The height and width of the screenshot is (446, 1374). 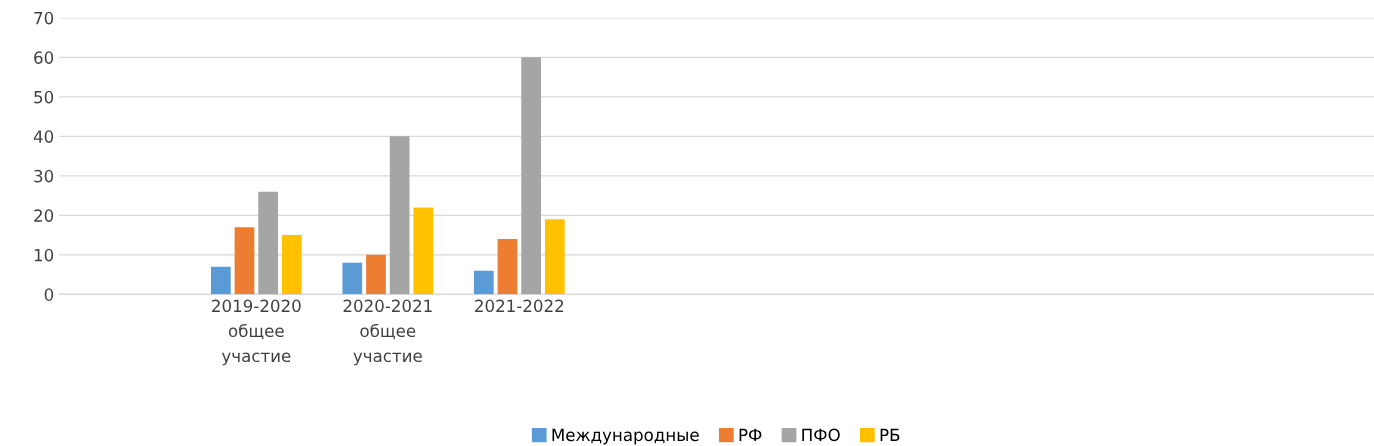 What do you see at coordinates (519, 306) in the screenshot?
I see `x-tick-label: 2021-2022` at bounding box center [519, 306].